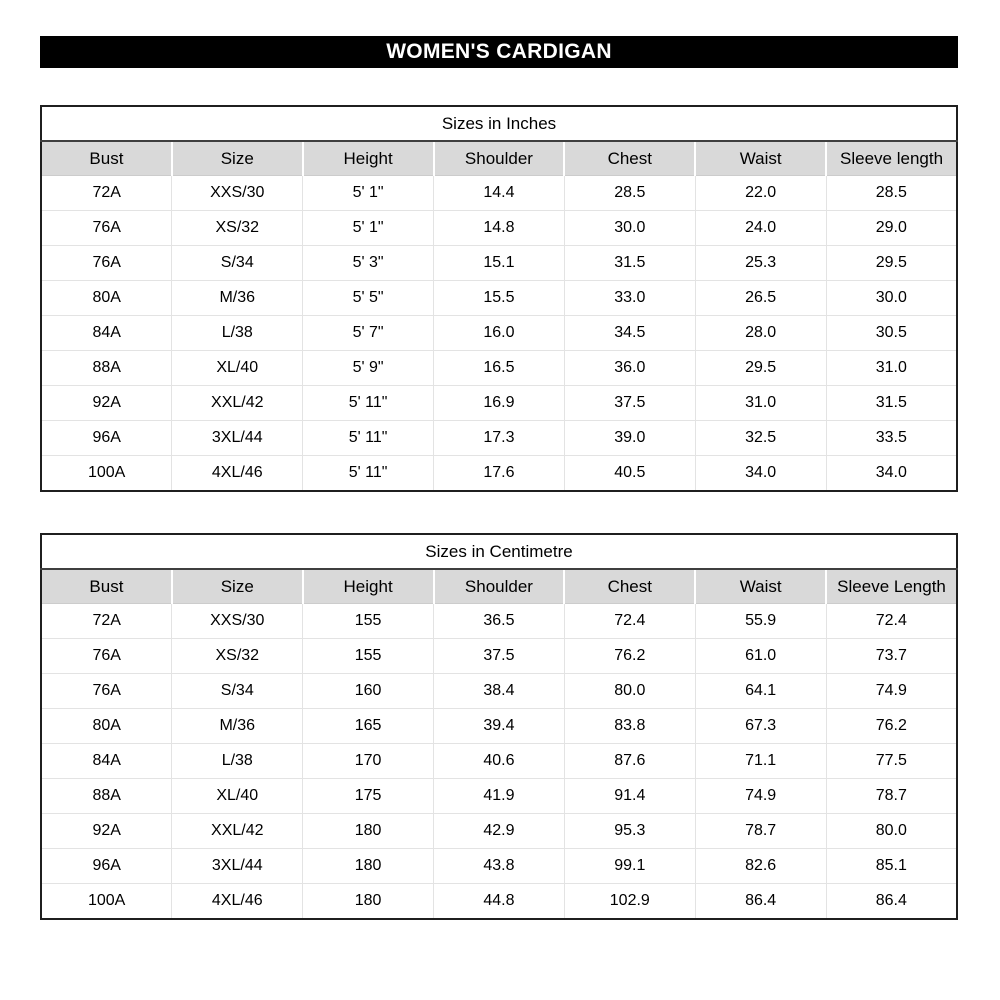  I want to click on table-row: 84A L/38 5' 7" 16.0 34.5 28.0 30.5, so click(499, 333).